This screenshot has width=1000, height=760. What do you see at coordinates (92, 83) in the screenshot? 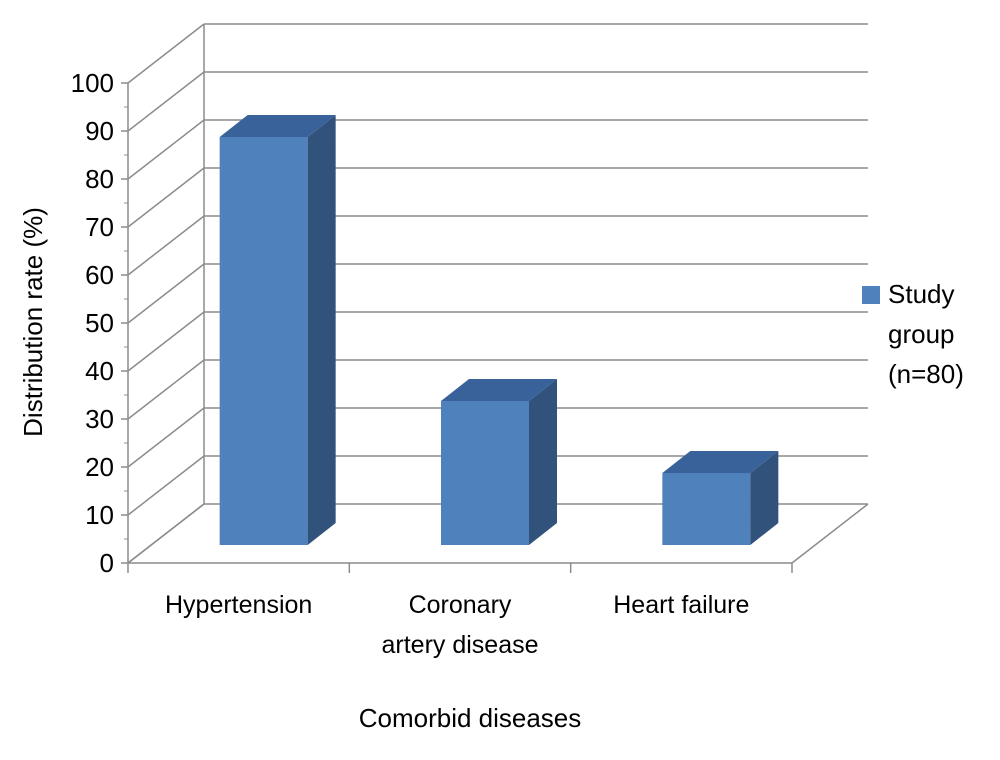
I see `y-tick-label: 100` at bounding box center [92, 83].